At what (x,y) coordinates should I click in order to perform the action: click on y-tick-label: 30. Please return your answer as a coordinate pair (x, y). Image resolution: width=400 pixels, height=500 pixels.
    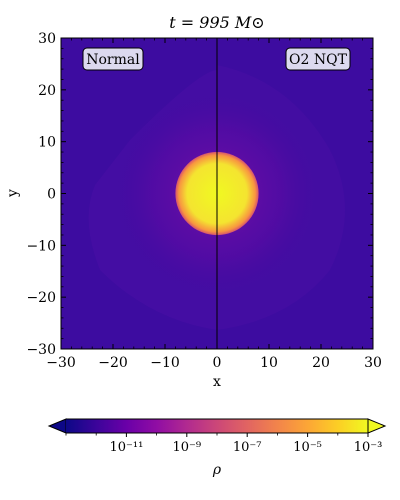
    Looking at the image, I should click on (47, 39).